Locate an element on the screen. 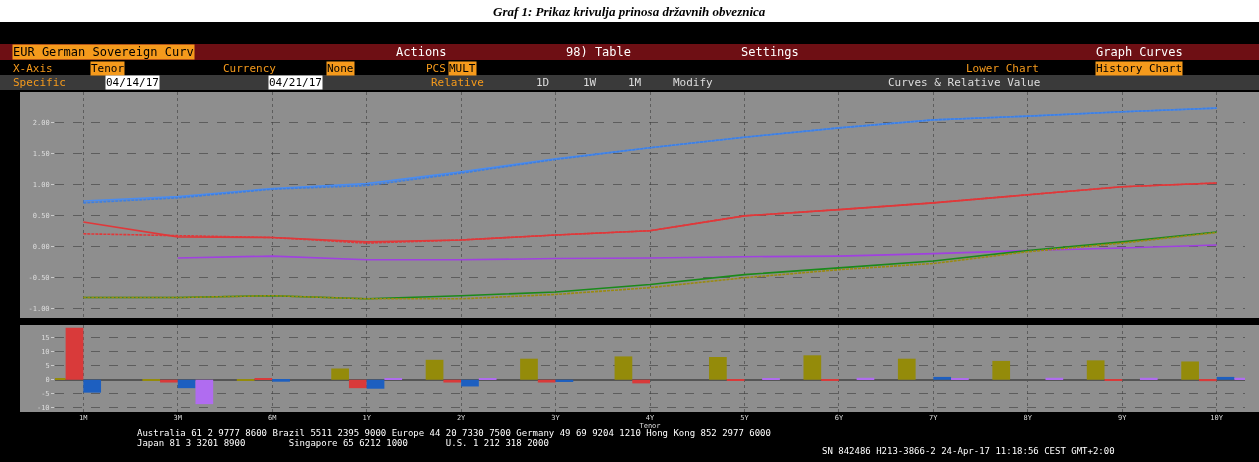 The height and width of the screenshot is (462, 1259). text: Actions is located at coordinates (421, 52).